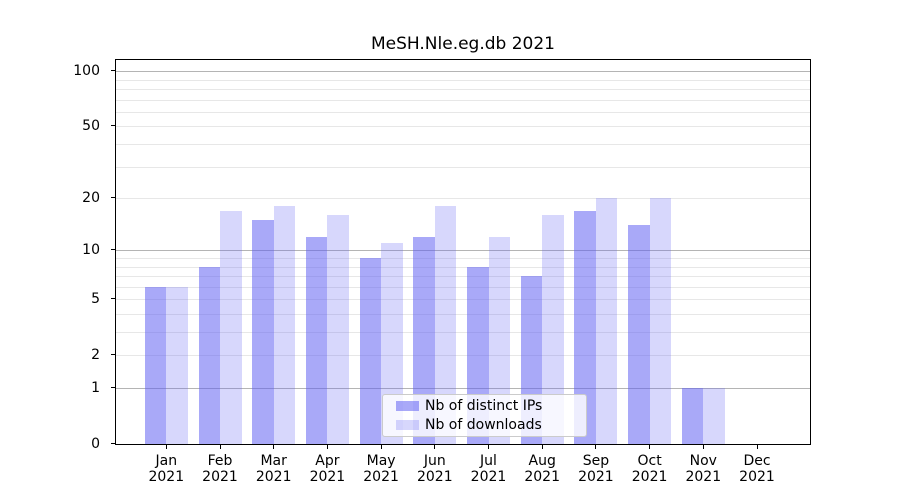 The image size is (900, 500). I want to click on legend-swatch-distinct-ips, so click(407, 406).